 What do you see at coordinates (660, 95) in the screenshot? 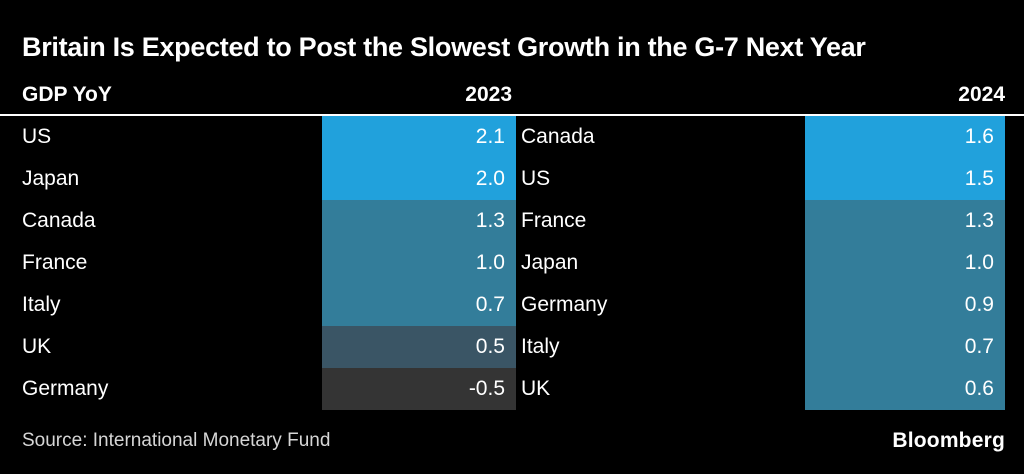
I see `header-spacer` at bounding box center [660, 95].